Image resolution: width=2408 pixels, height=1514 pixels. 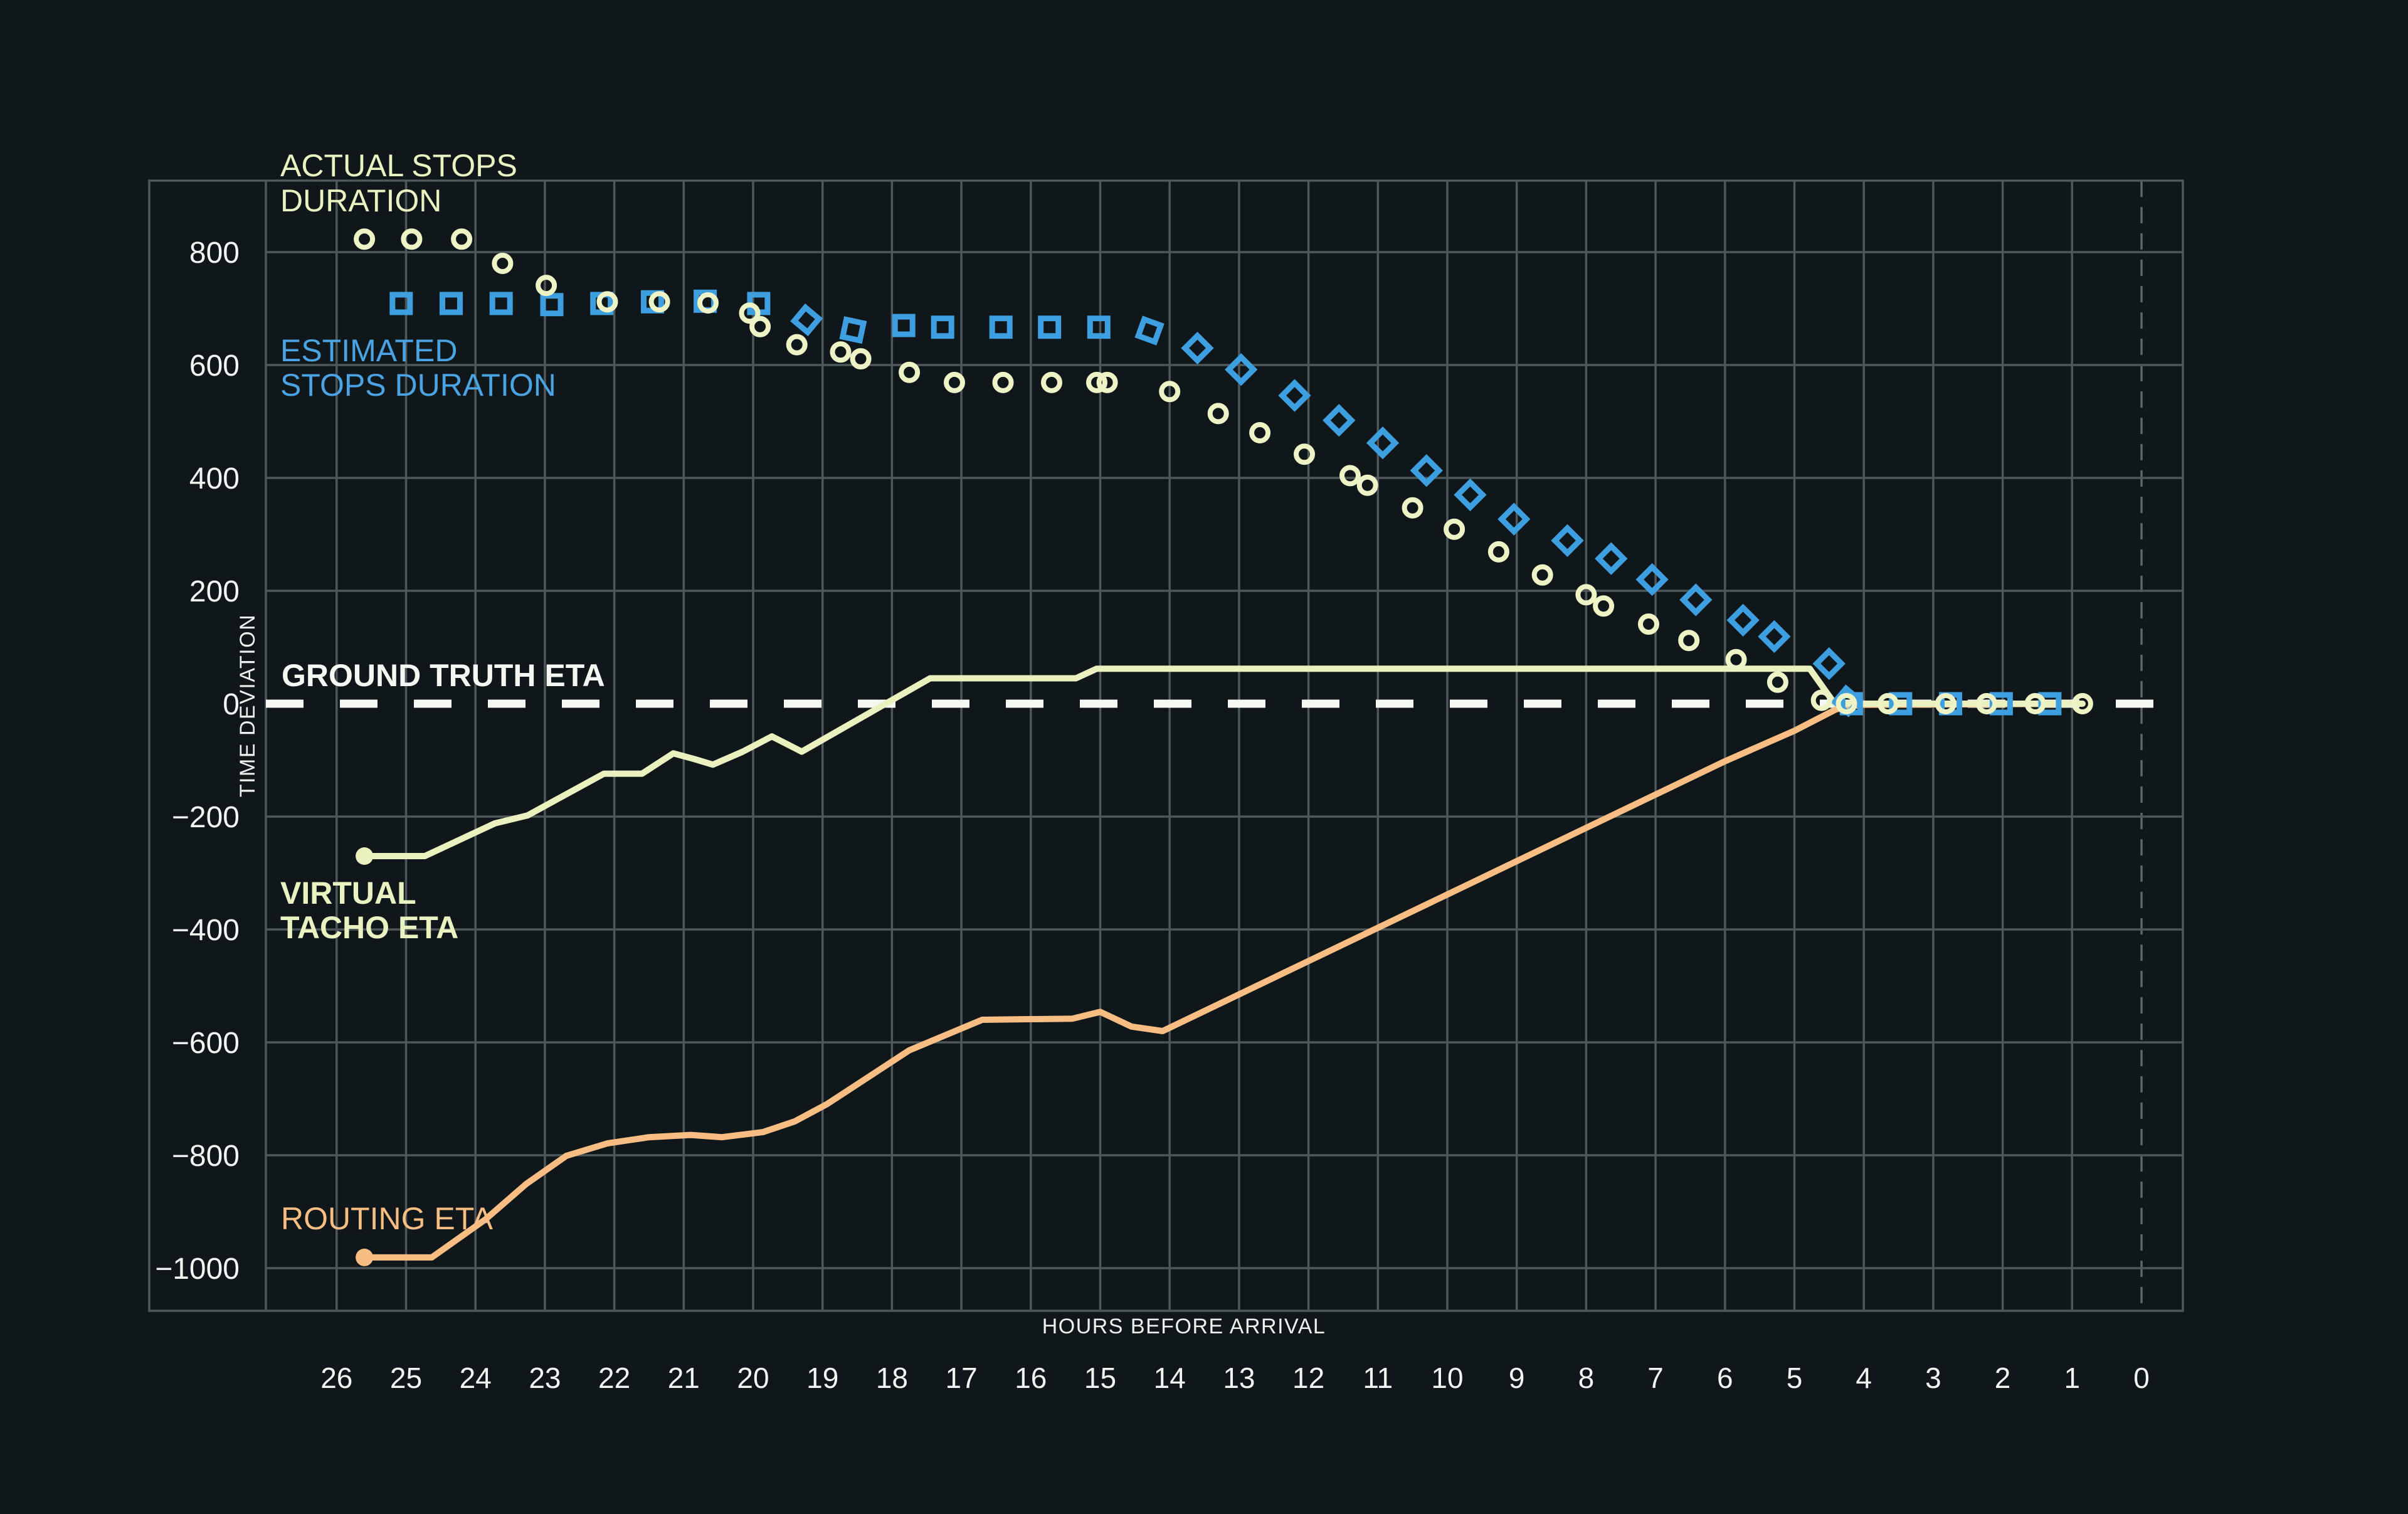 I want to click on x-tick-label-24: 24, so click(x=476, y=1378).